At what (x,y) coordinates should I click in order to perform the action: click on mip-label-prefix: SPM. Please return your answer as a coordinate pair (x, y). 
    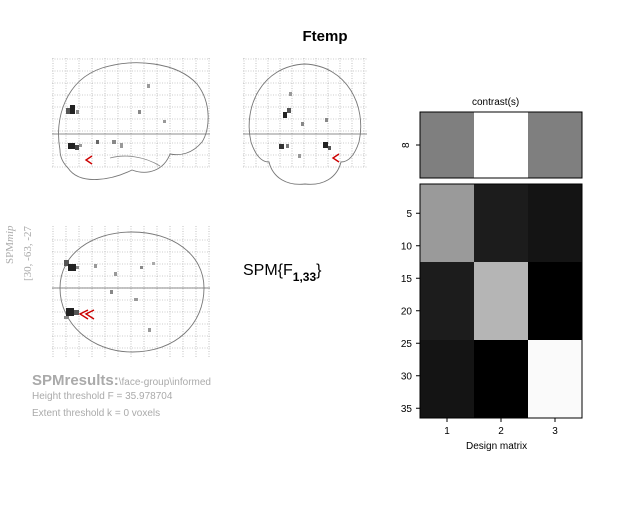
    Looking at the image, I should click on (10, 252).